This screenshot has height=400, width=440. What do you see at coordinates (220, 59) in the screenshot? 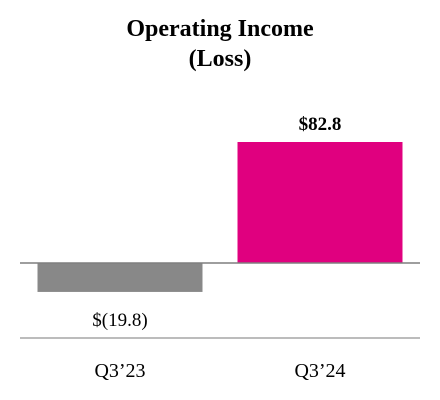
I see `chart-title-line-2: (Loss)` at bounding box center [220, 59].